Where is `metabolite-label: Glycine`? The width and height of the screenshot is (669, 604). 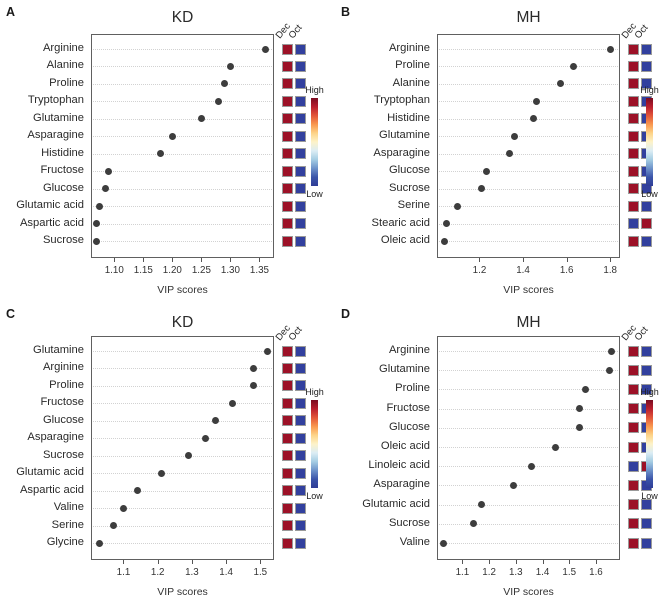 metabolite-label: Glycine is located at coordinates (65, 542).